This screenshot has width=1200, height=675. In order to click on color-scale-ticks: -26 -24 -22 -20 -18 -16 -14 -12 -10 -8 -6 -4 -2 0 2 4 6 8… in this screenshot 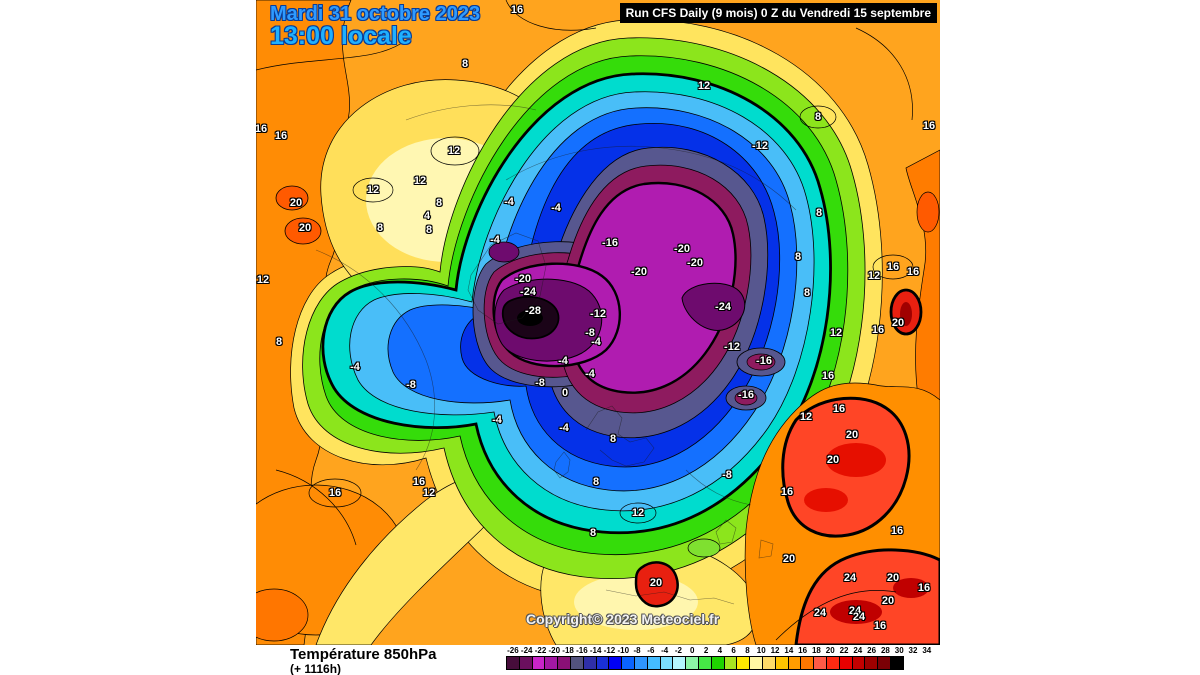, I will do `click(720, 650)`.